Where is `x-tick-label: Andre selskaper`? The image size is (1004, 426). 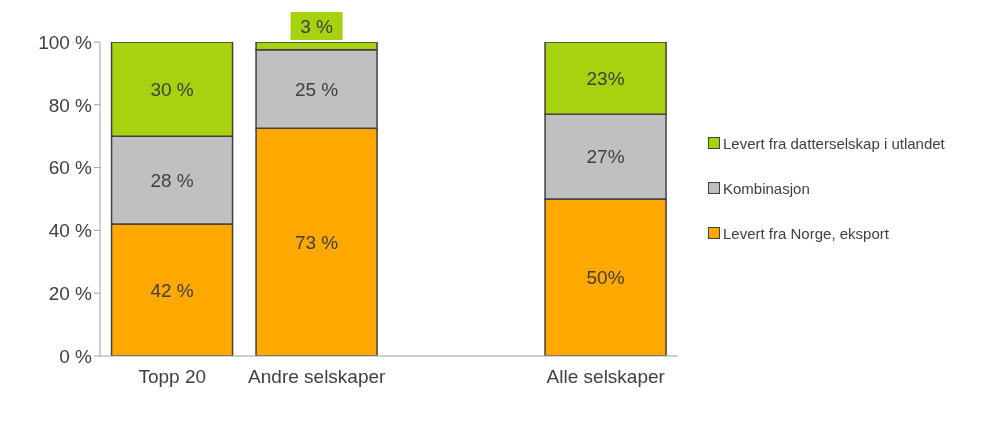
x-tick-label: Andre selskaper is located at coordinates (317, 377).